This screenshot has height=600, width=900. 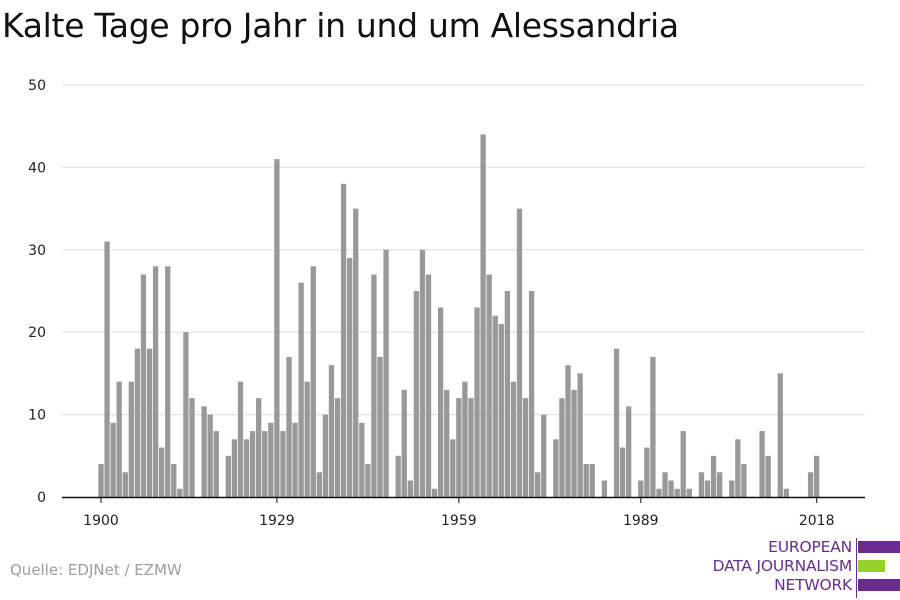 I want to click on bar-1978, so click(x=574, y=443).